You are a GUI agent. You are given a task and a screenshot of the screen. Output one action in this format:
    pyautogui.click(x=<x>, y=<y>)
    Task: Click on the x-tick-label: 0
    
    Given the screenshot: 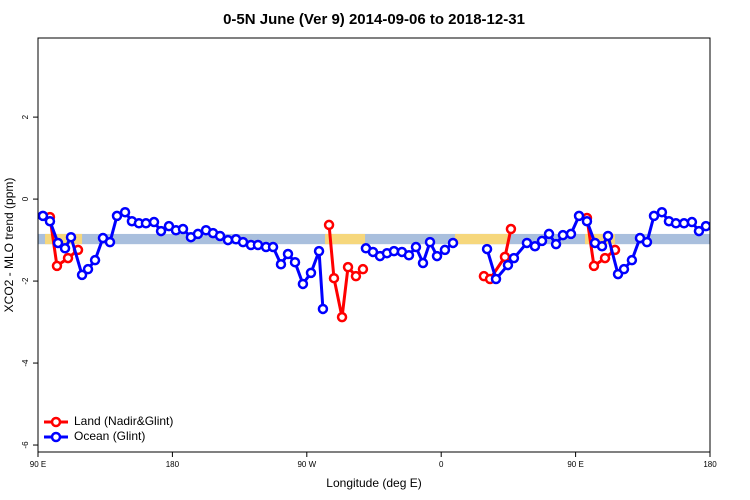 What is the action you would take?
    pyautogui.click(x=441, y=464)
    